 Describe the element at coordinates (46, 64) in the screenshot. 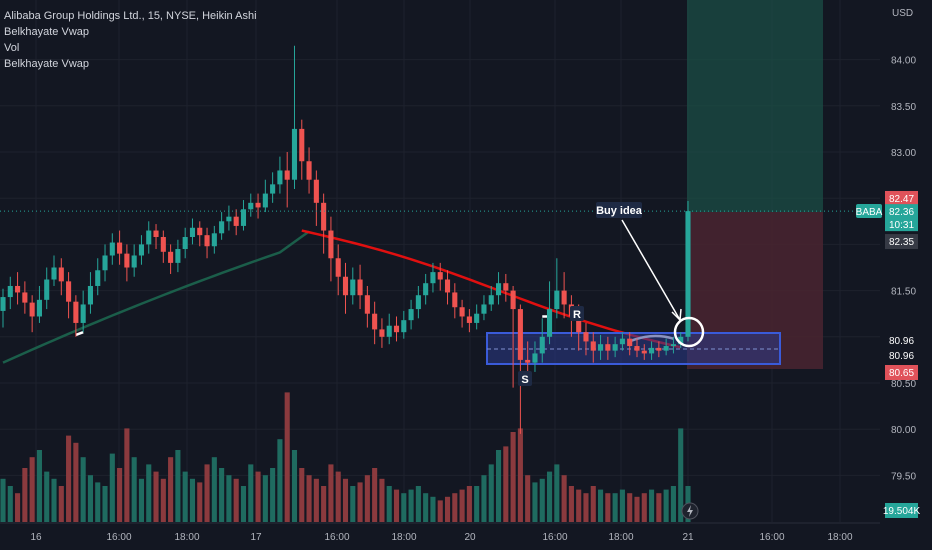

I see `legend-indicator-vwap-2: Belkhayate Vwap` at that location.